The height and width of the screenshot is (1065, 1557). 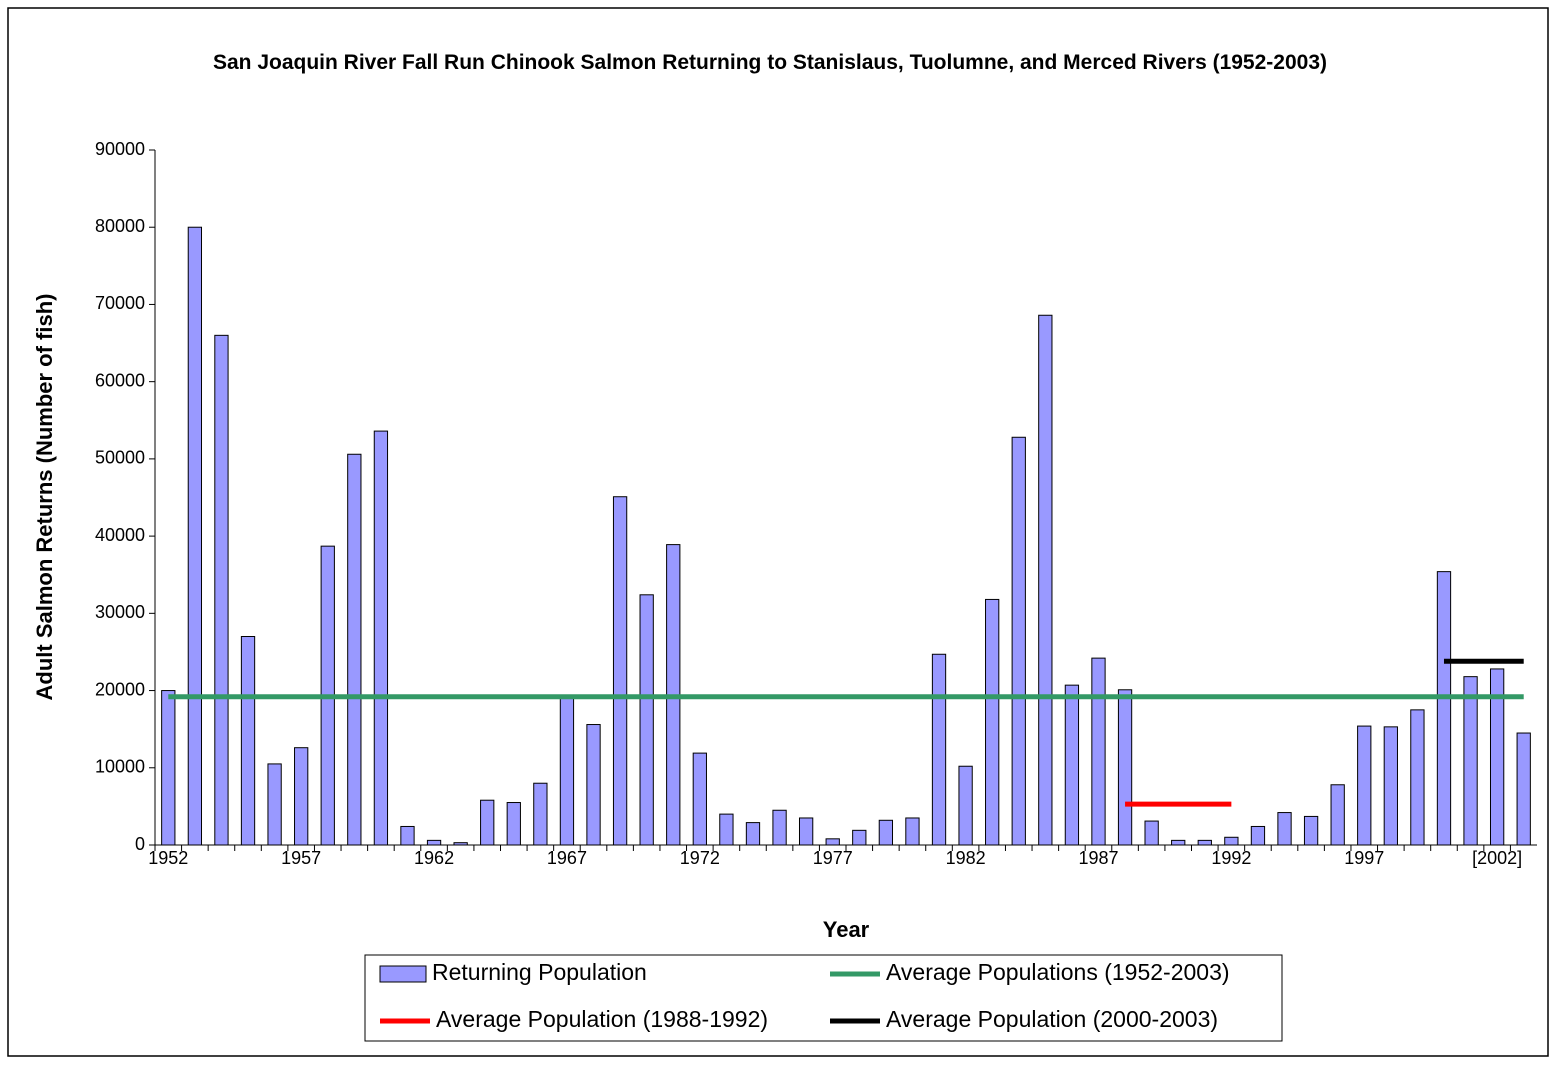 What do you see at coordinates (567, 858) in the screenshot?
I see `x-tick-label: 1967` at bounding box center [567, 858].